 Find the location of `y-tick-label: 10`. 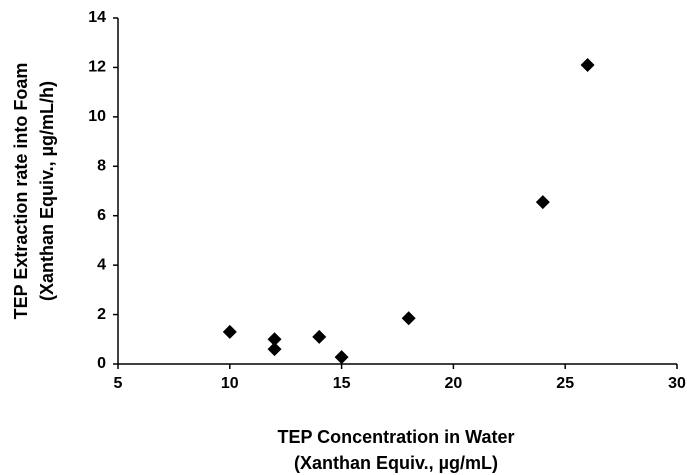

y-tick-label: 10 is located at coordinates (97, 116).